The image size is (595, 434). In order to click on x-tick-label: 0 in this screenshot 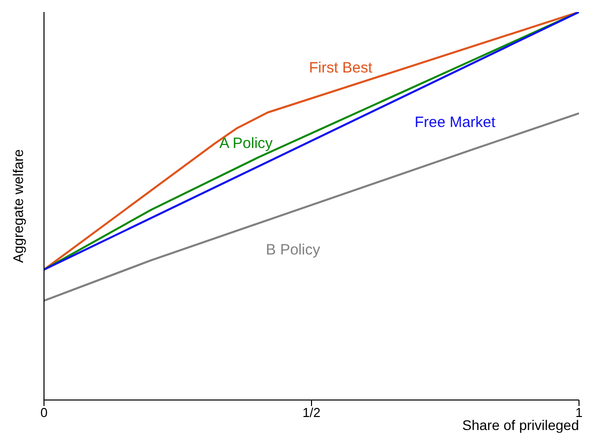, I will do `click(44, 412)`.